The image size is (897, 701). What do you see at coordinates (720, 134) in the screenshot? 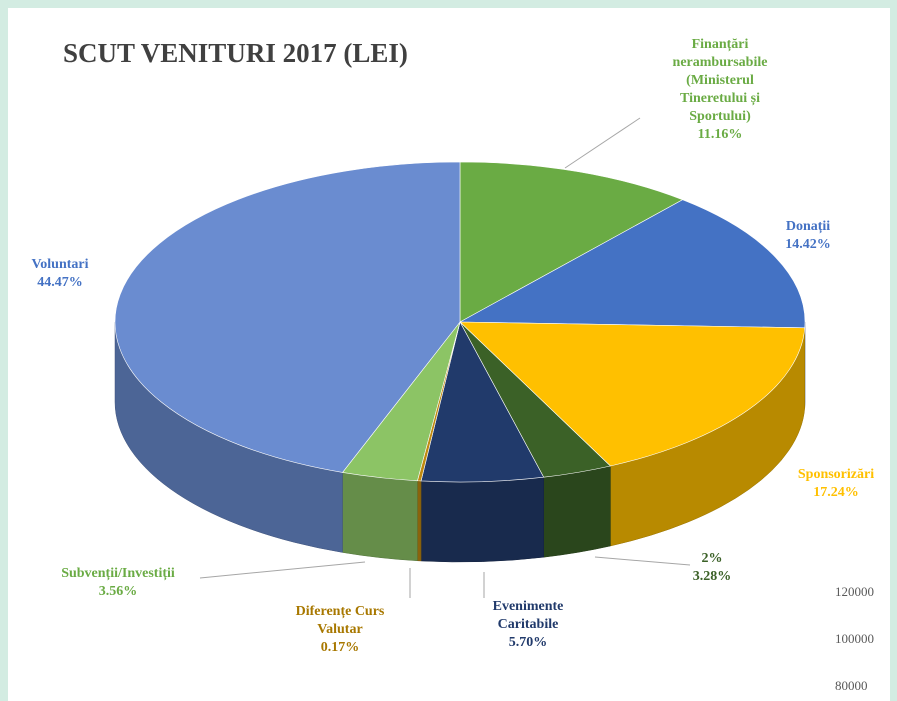
I see `value-label: 11.16%` at bounding box center [720, 134].